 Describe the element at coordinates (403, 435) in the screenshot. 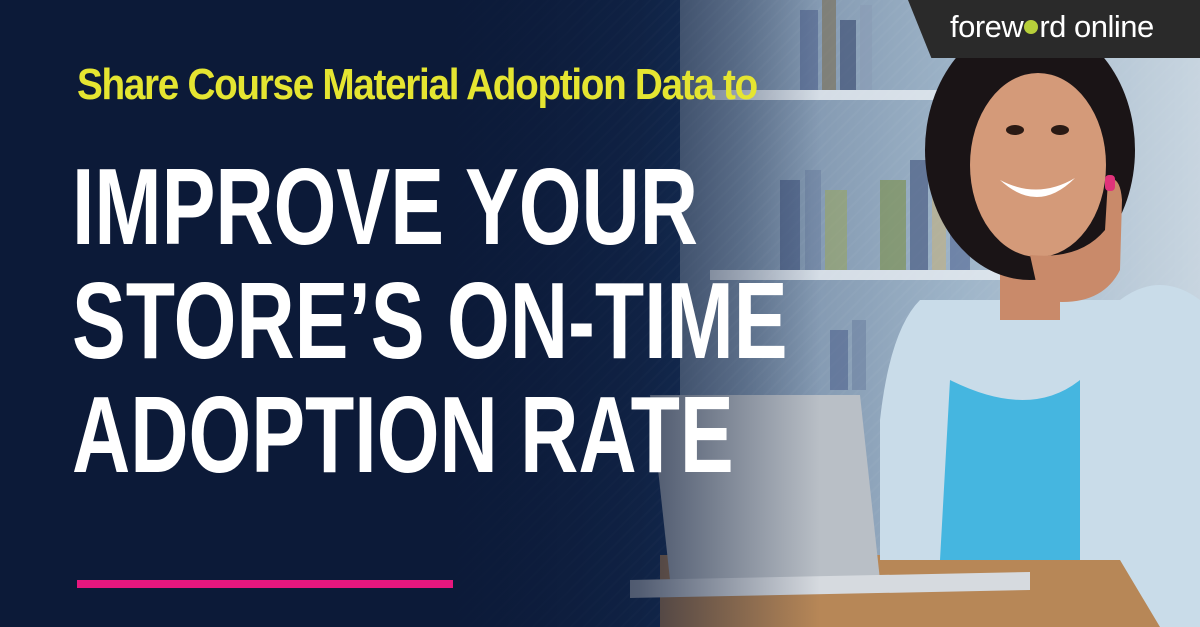

I see `headline-line-3: ADOPTION RATE` at that location.